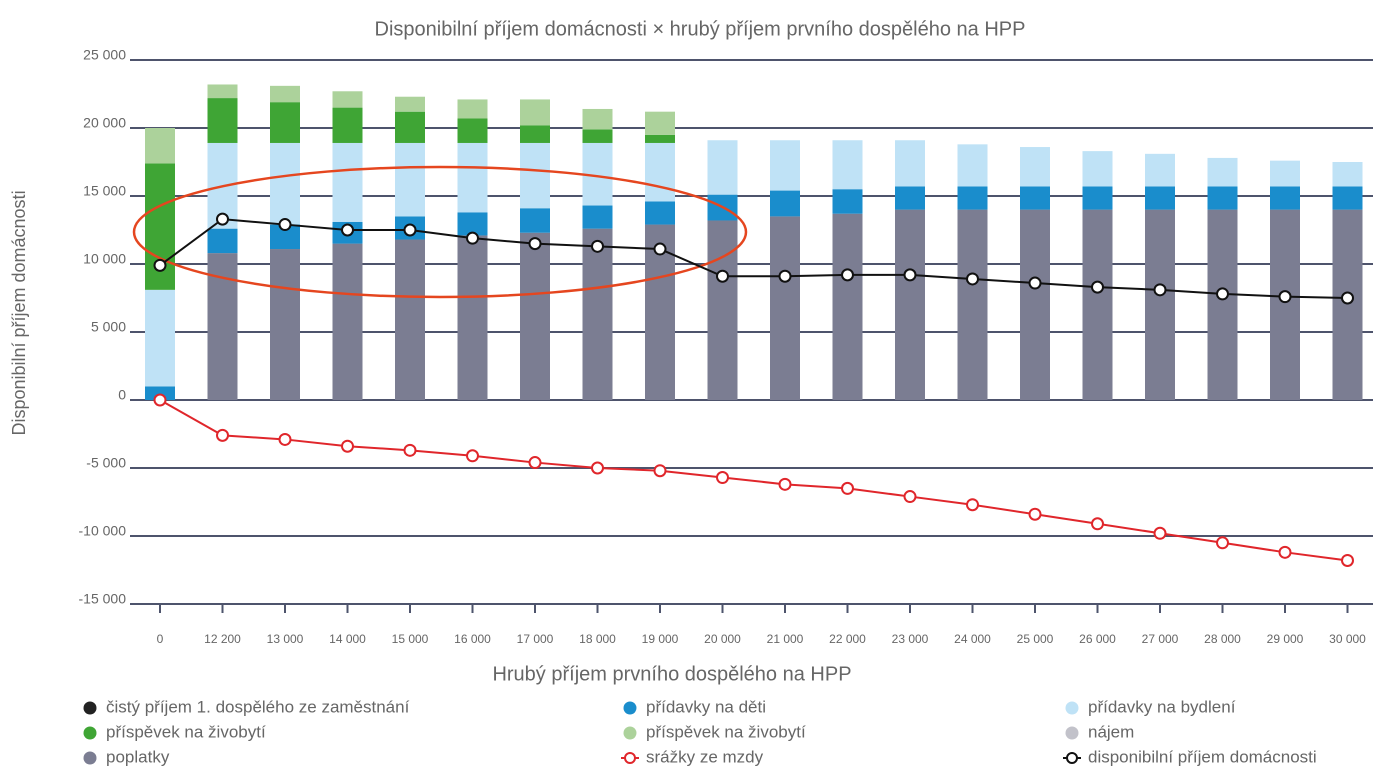 Image resolution: width=1373 pixels, height=772 pixels. I want to click on x-tick-label: 21 000, so click(785, 639).